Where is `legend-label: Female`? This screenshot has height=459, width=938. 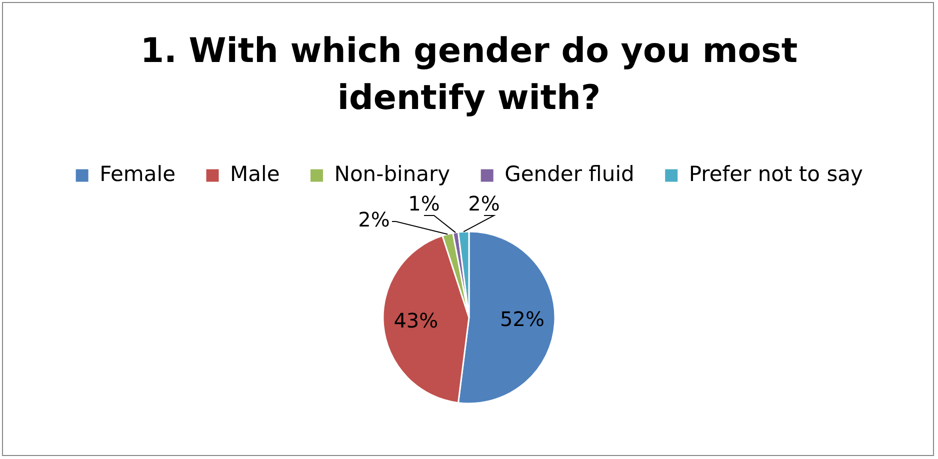
legend-label: Female is located at coordinates (138, 174).